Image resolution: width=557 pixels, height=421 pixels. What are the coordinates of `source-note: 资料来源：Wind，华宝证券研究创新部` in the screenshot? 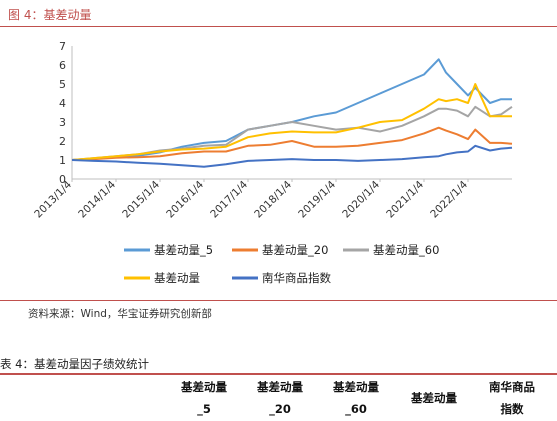 It's located at (120, 314).